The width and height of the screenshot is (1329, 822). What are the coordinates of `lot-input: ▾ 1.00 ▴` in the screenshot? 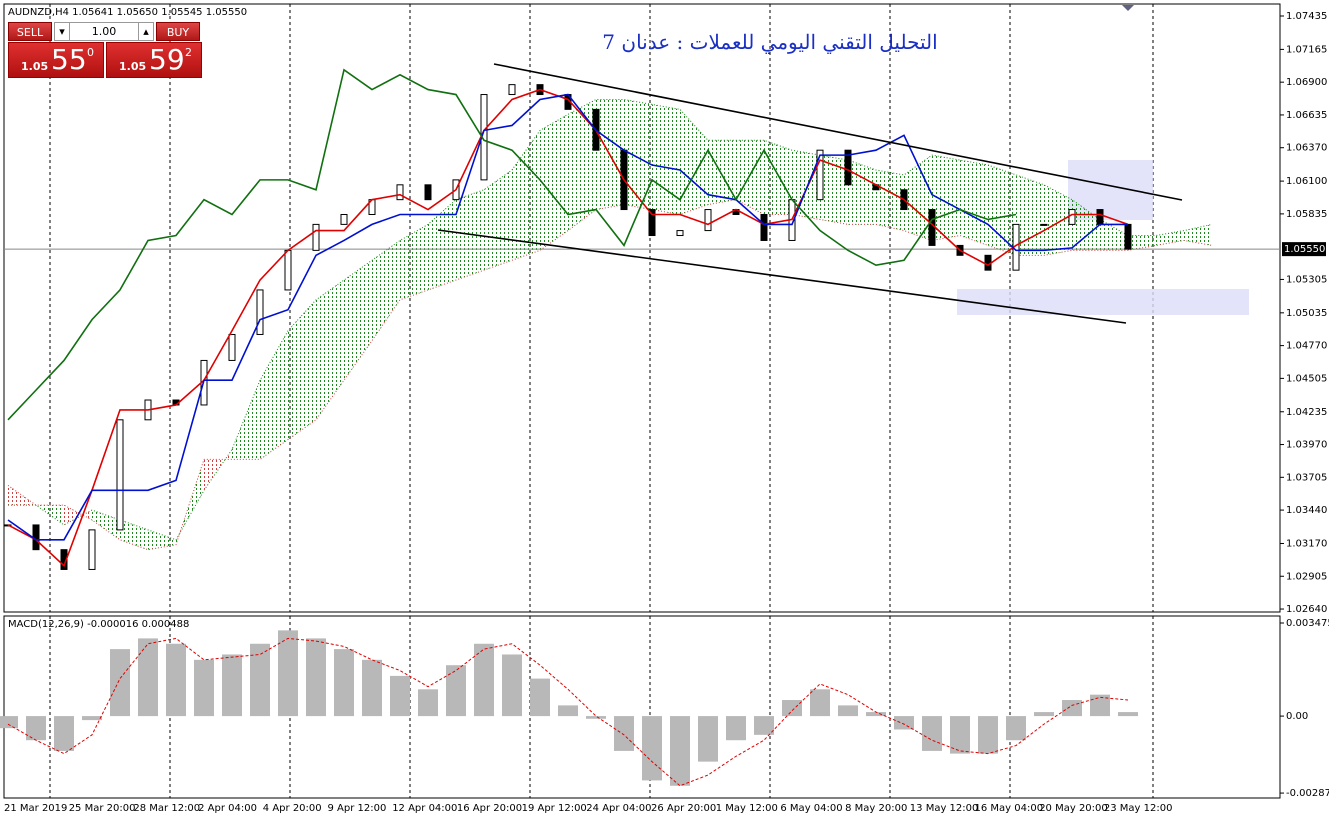 It's located at (104, 31).